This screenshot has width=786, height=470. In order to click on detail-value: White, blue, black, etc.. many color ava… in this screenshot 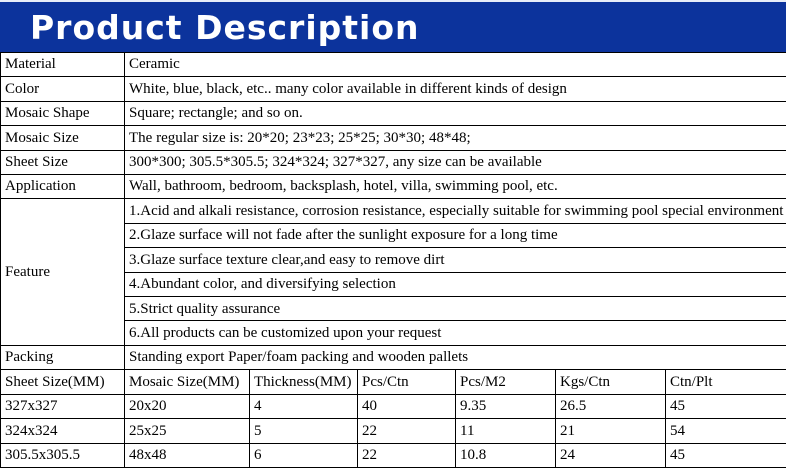, I will do `click(455, 89)`.